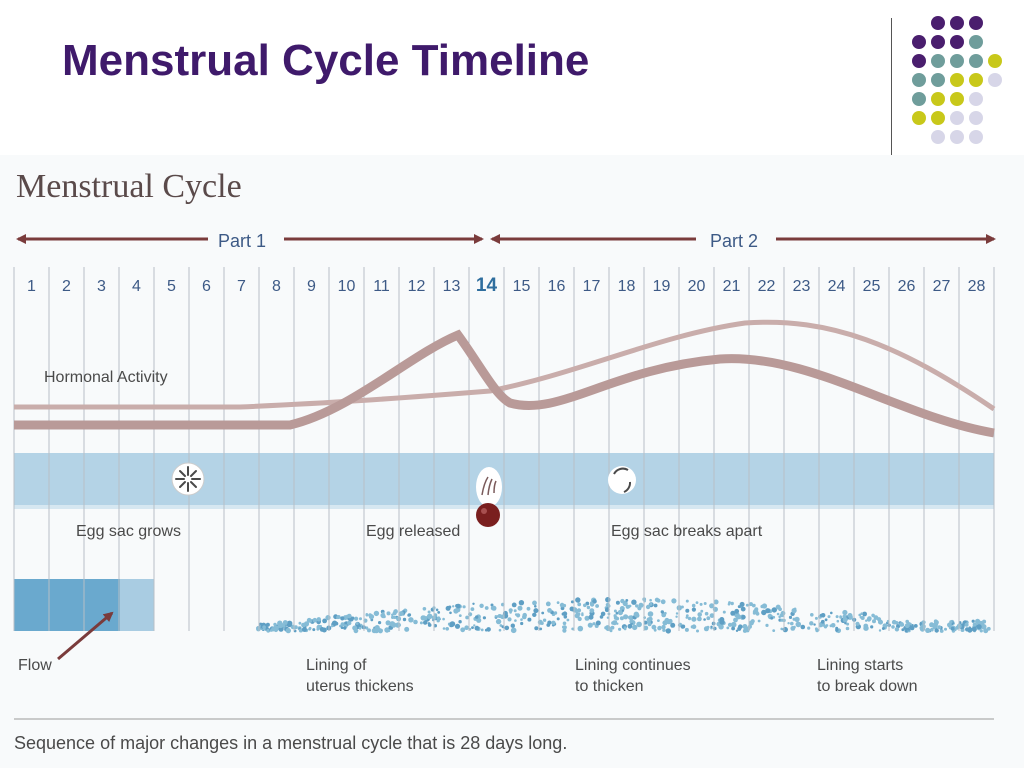 The image size is (1024, 768). Describe the element at coordinates (662, 286) in the screenshot. I see `day-label: 19` at that location.